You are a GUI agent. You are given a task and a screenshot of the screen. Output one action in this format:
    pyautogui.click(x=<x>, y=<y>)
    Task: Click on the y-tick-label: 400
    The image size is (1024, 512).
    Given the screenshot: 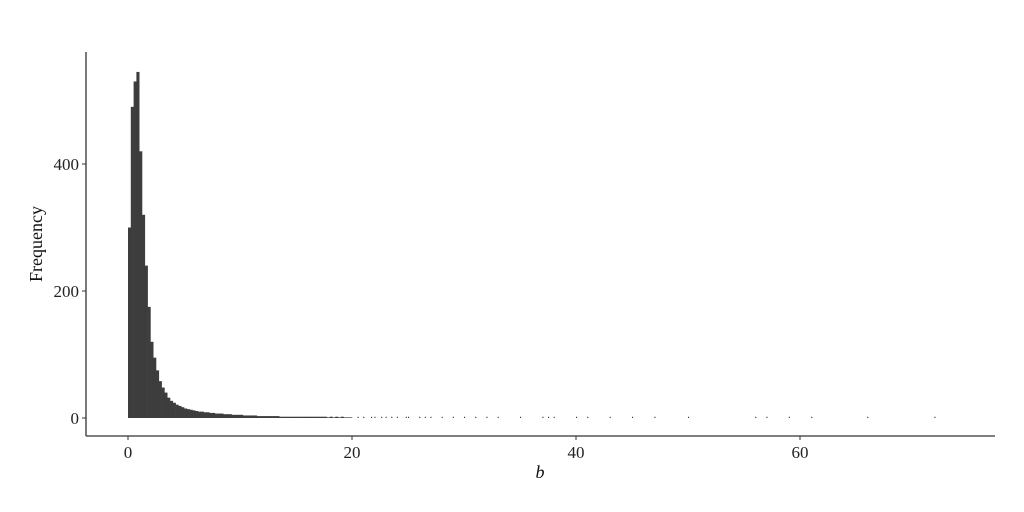 What is the action you would take?
    pyautogui.click(x=67, y=164)
    